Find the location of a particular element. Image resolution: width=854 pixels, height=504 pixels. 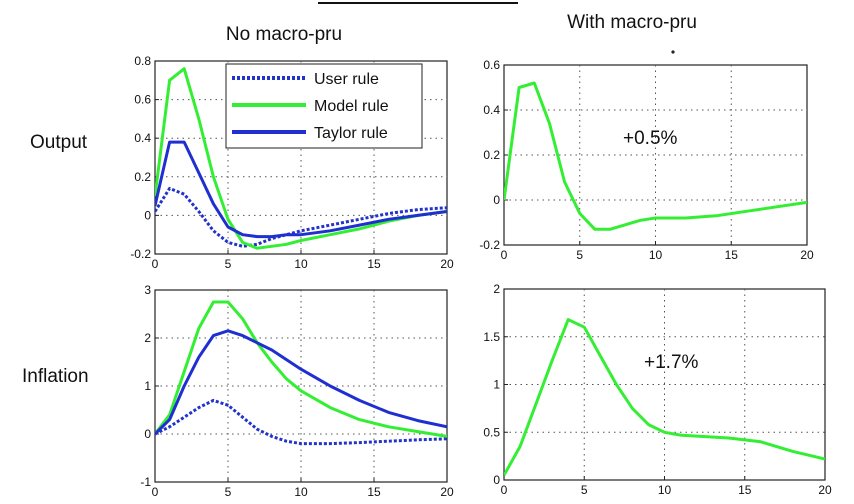

legend: User rule Model rule Taylor rule is located at coordinates (324, 106).